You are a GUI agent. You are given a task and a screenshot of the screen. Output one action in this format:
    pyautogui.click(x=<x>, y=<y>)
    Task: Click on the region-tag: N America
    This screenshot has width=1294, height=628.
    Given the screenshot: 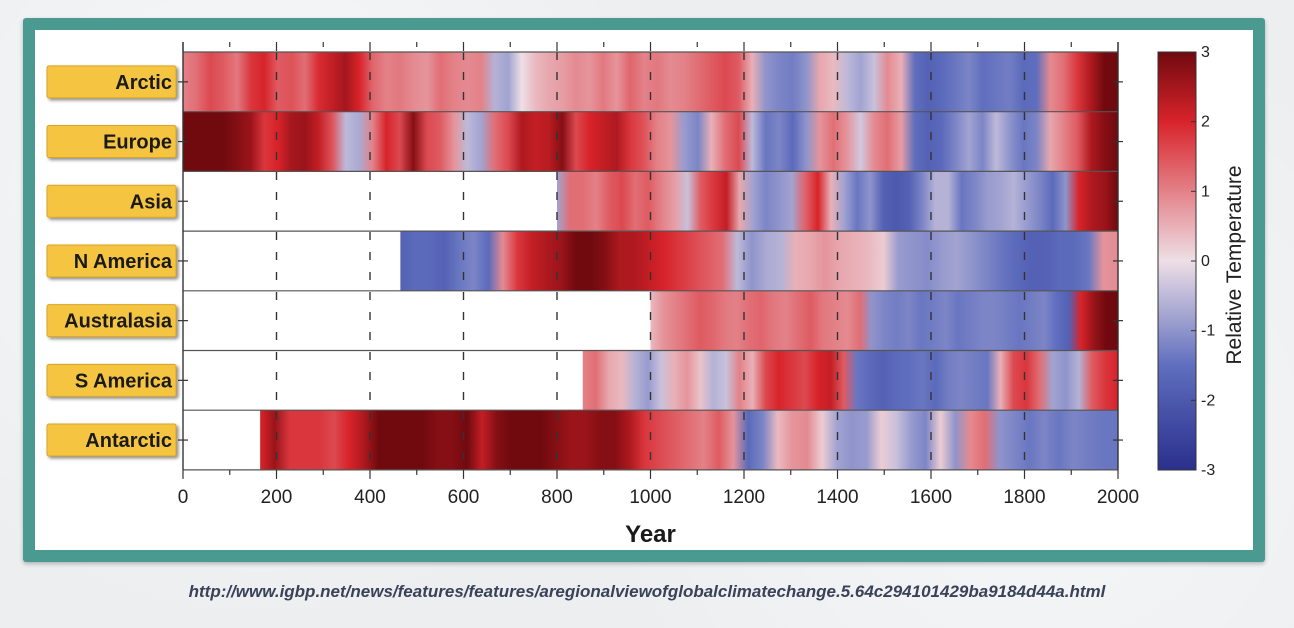 What is the action you would take?
    pyautogui.click(x=111, y=261)
    